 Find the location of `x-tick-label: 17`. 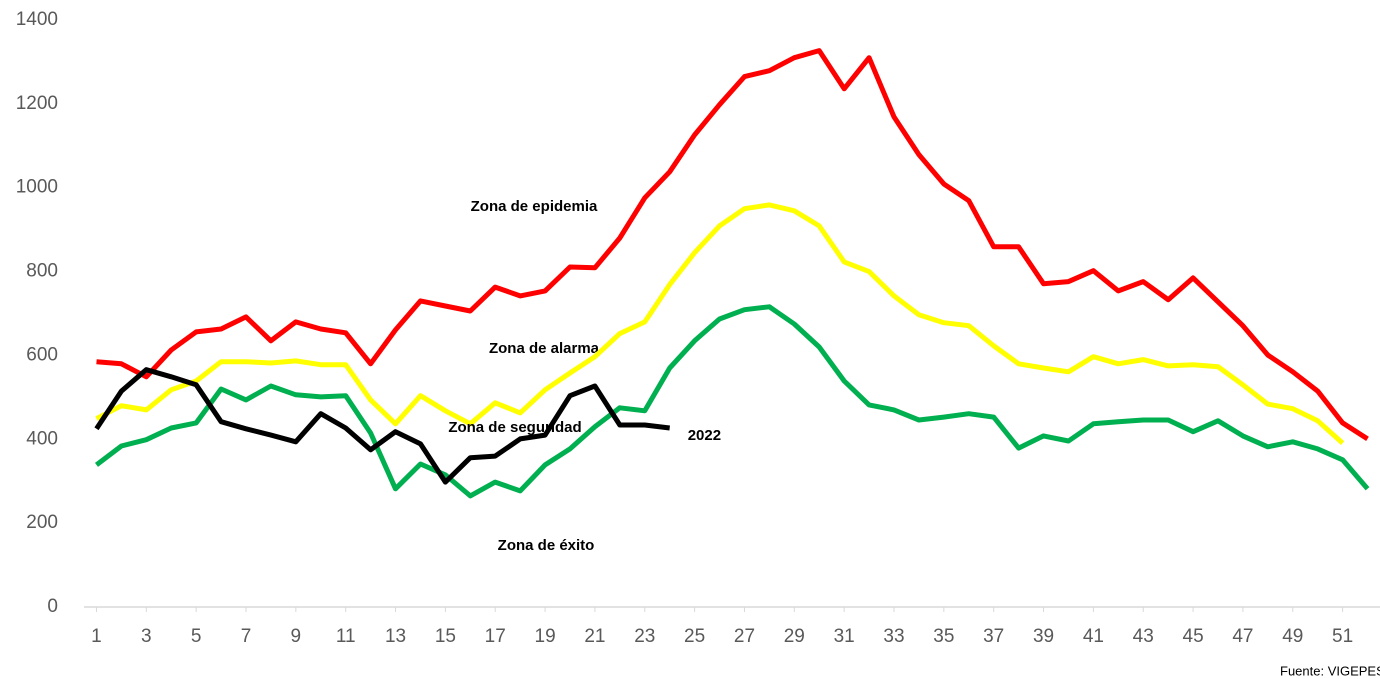

x-tick-label: 17 is located at coordinates (495, 636).